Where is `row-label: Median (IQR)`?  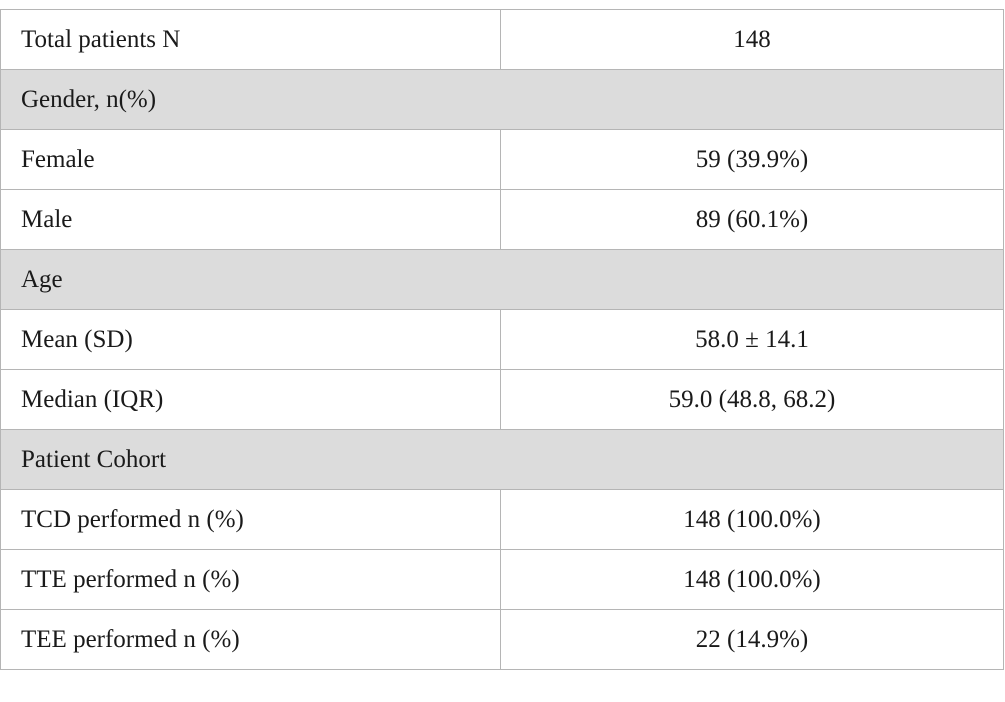 row-label: Median (IQR) is located at coordinates (250, 399).